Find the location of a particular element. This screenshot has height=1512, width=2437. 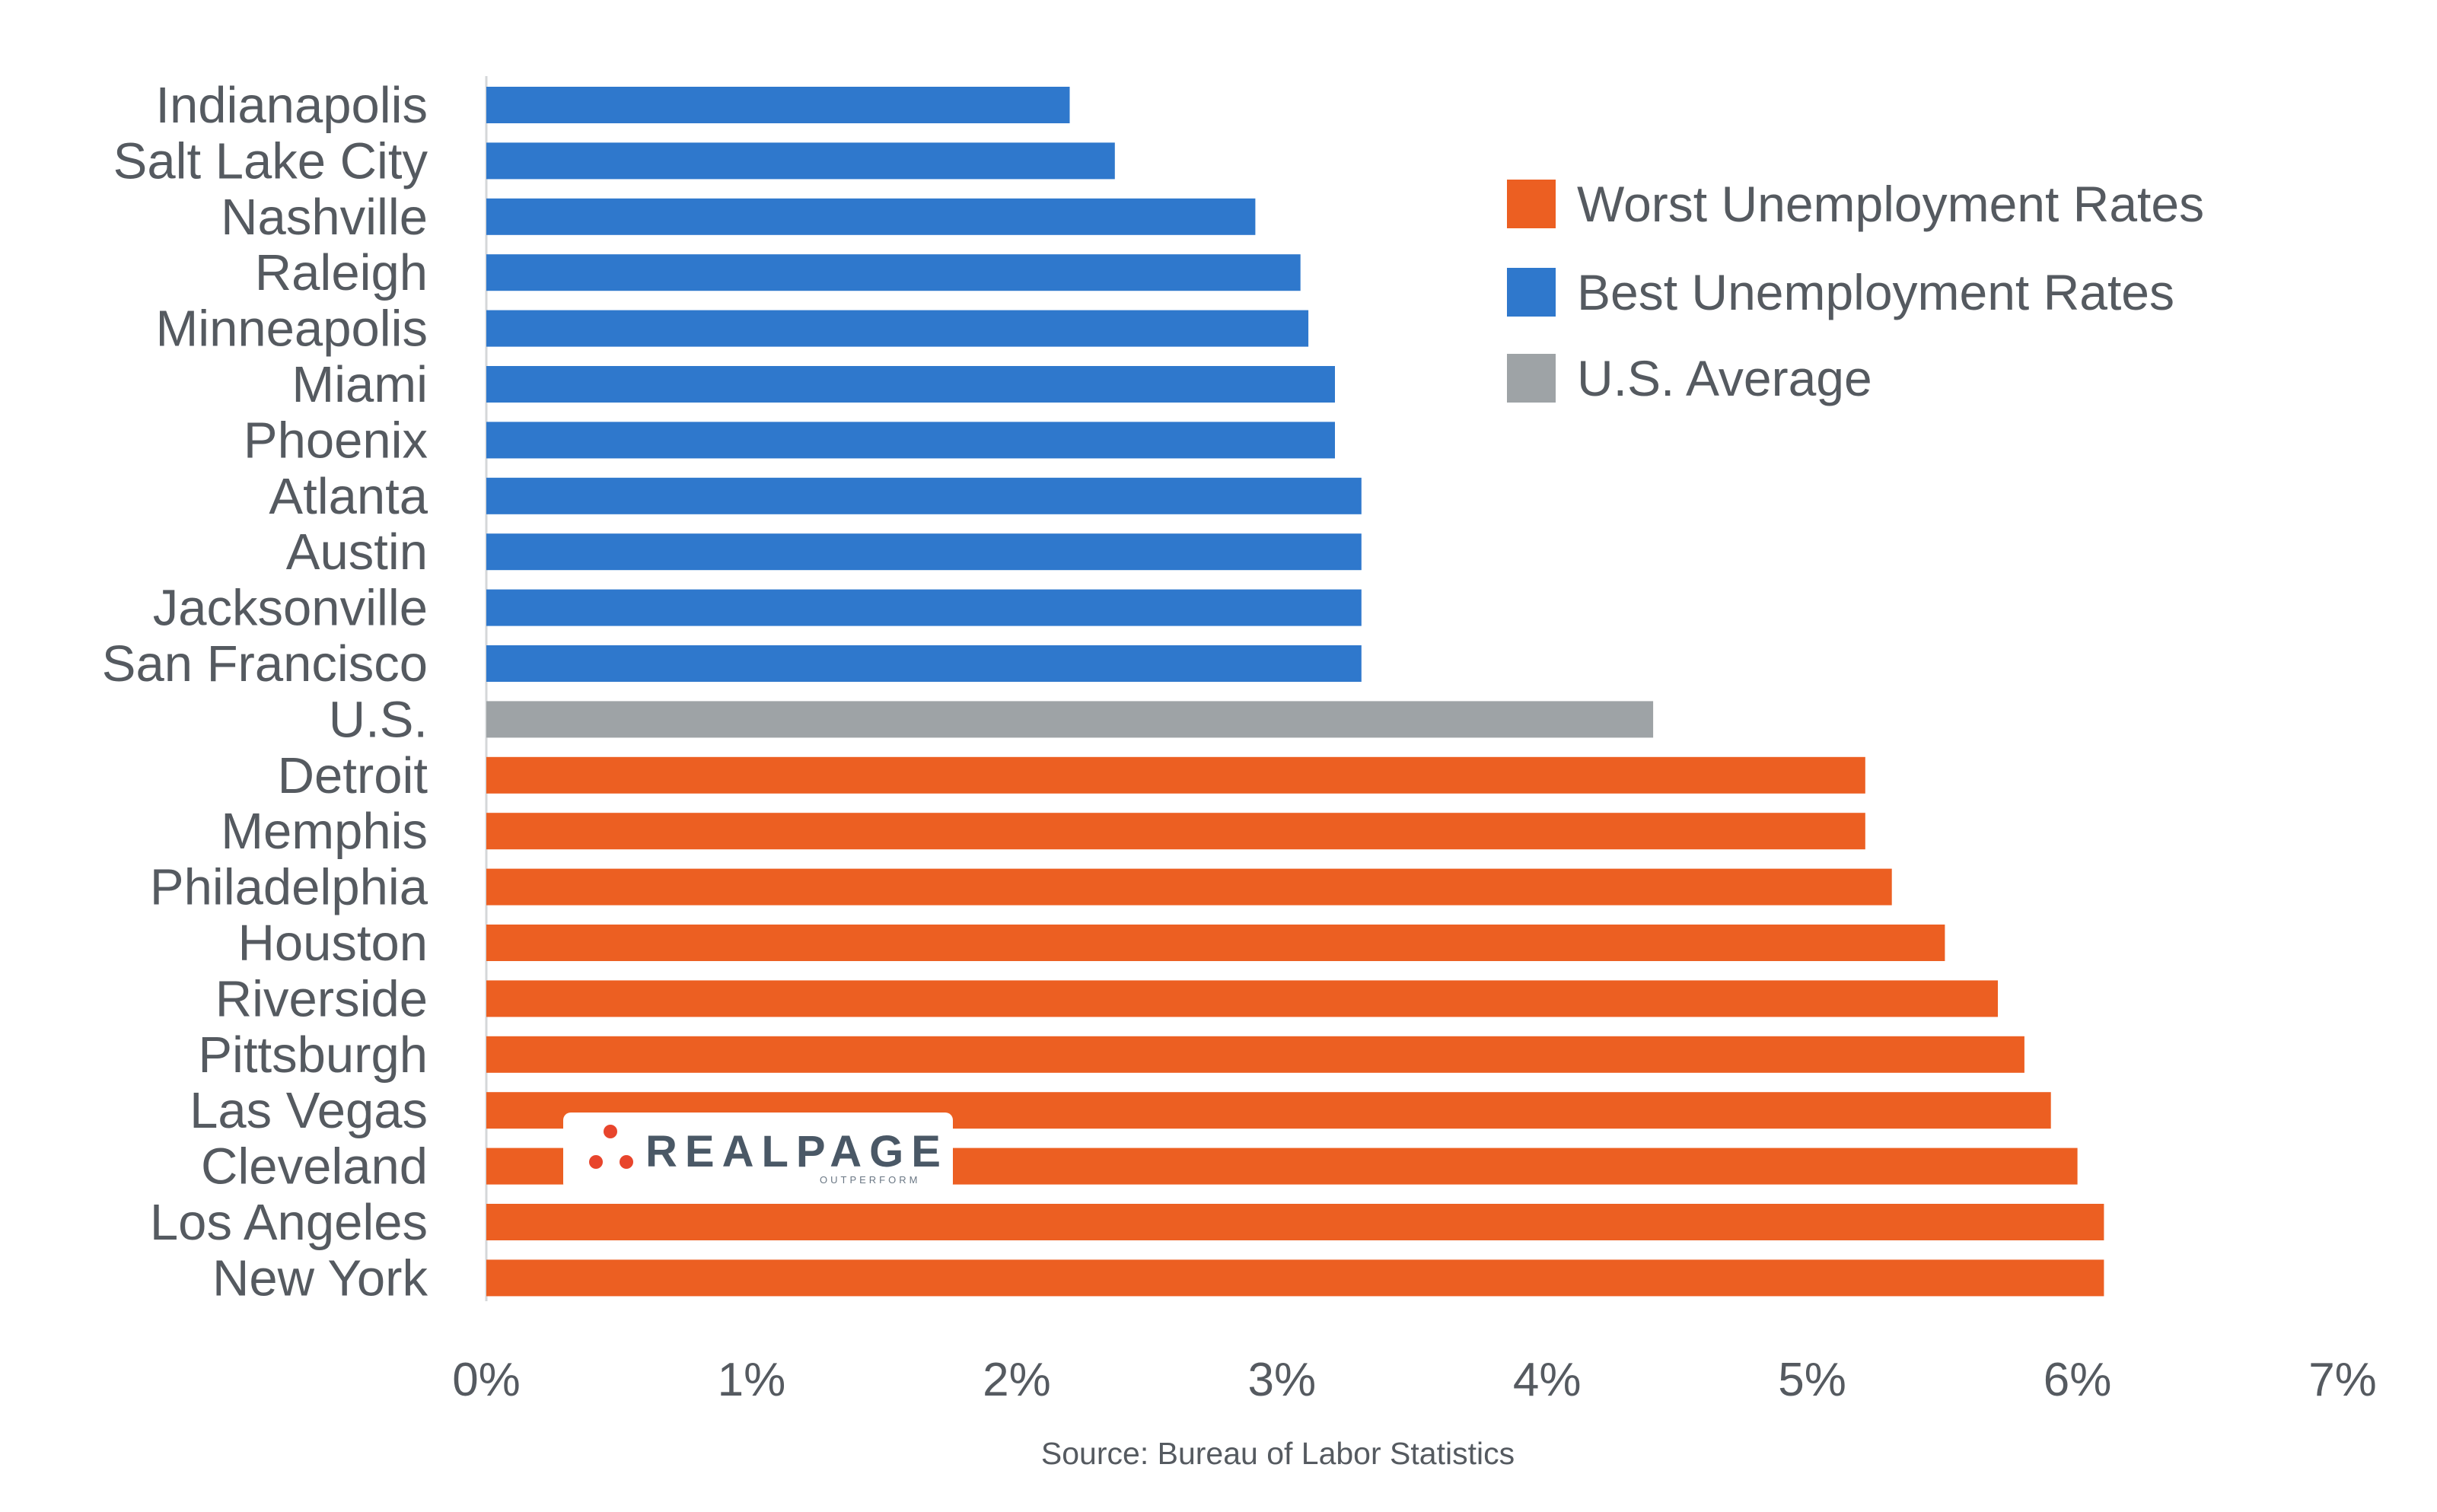

legend-label-worst: Worst Unemployment Rates is located at coordinates (1891, 204).